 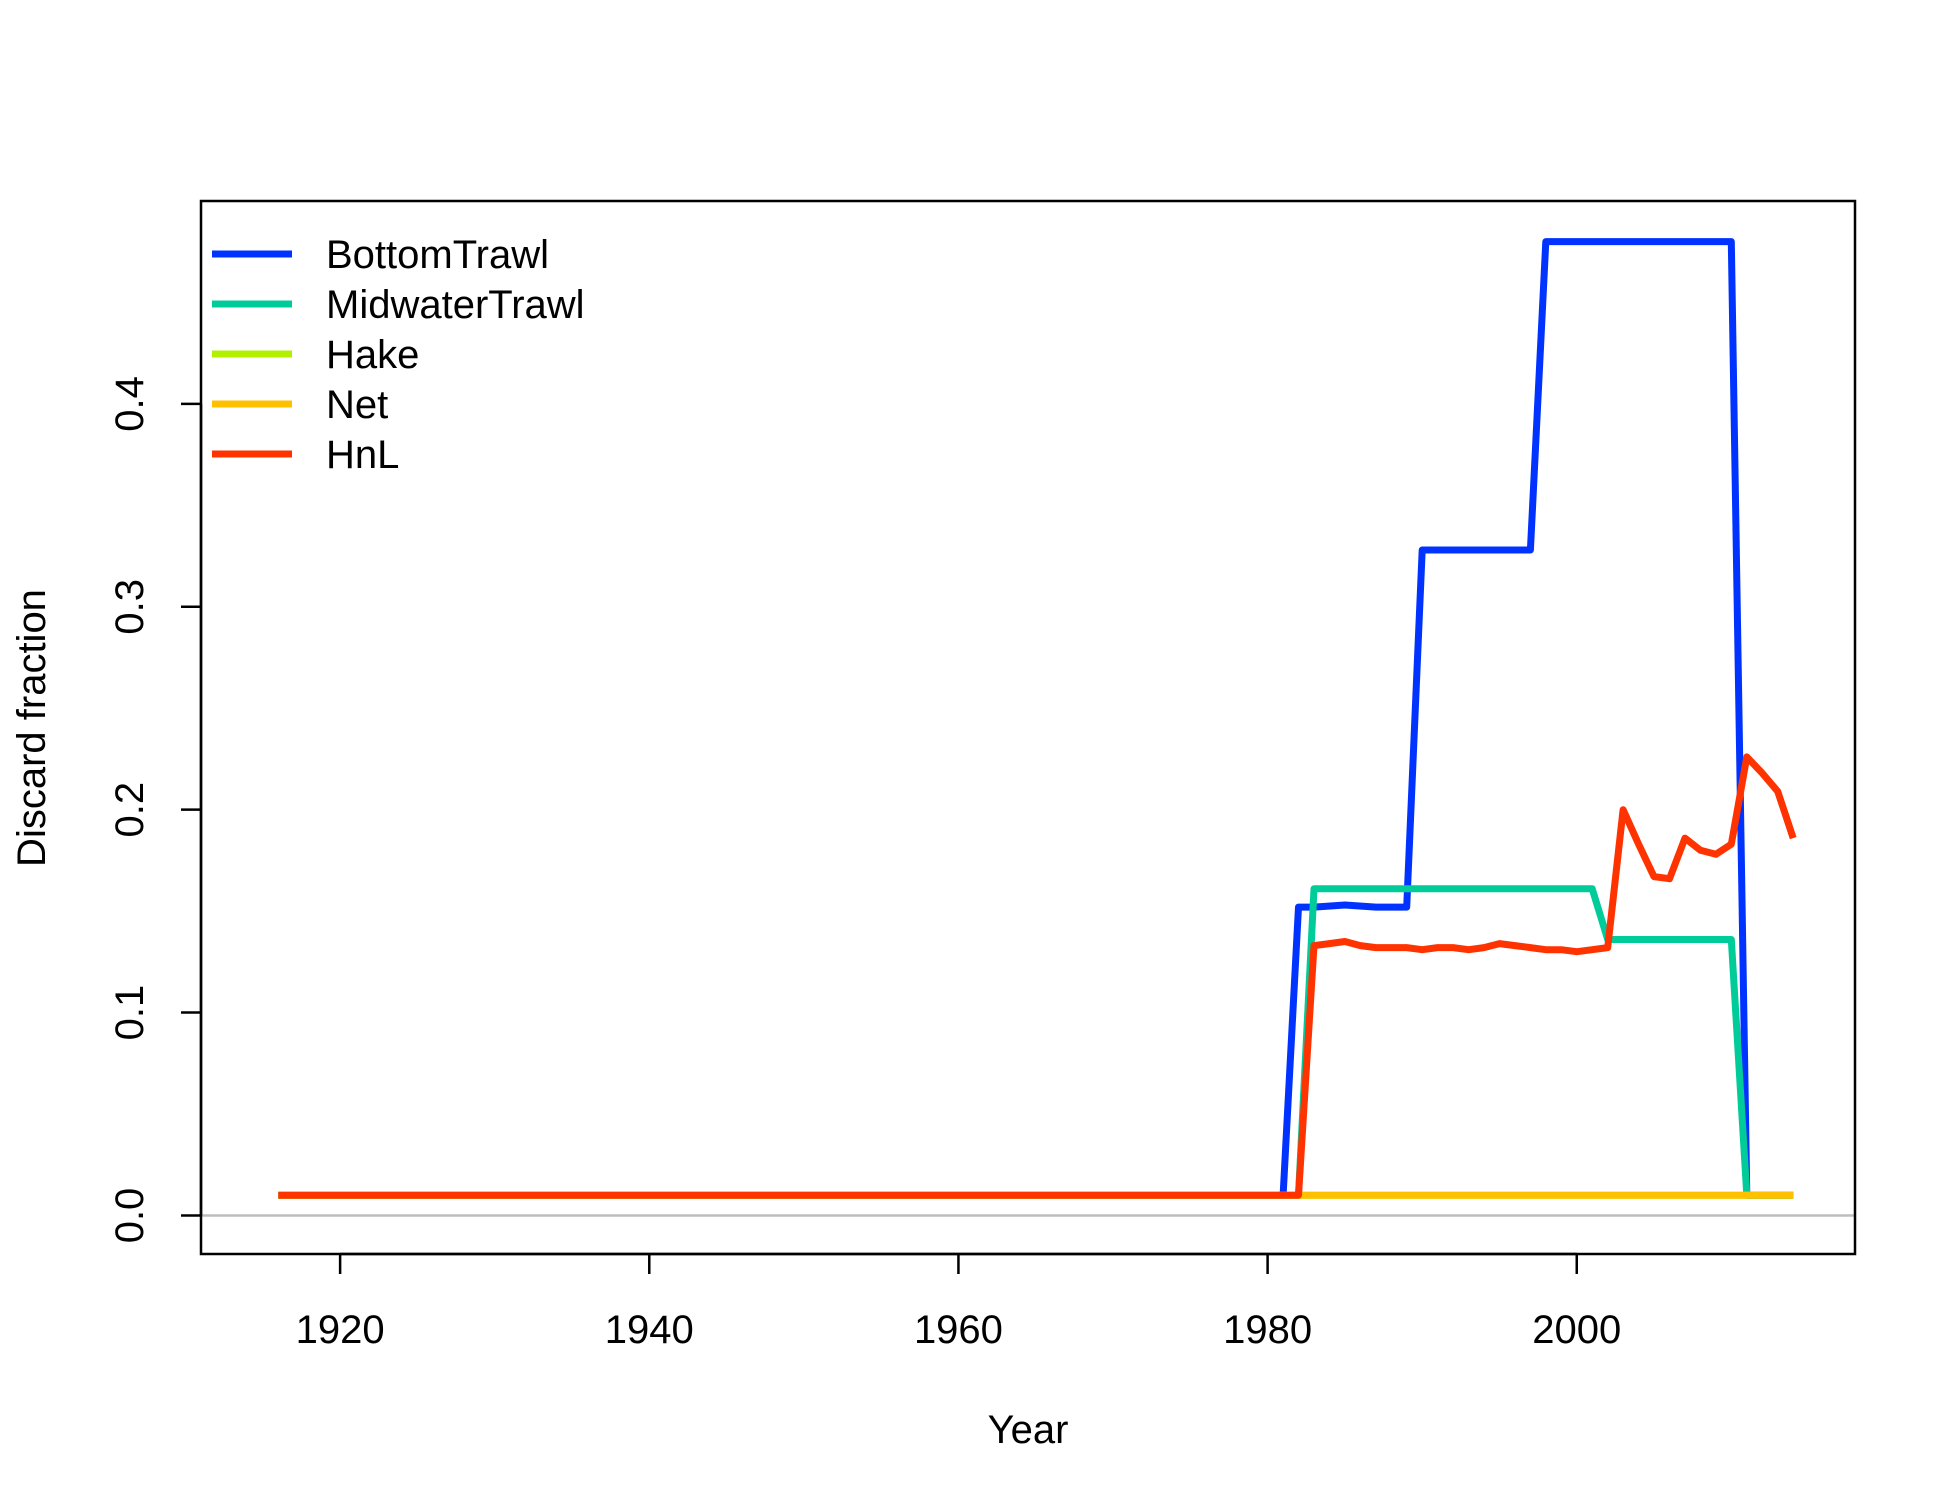 What do you see at coordinates (1028, 1430) in the screenshot?
I see `x-axis-title: Year` at bounding box center [1028, 1430].